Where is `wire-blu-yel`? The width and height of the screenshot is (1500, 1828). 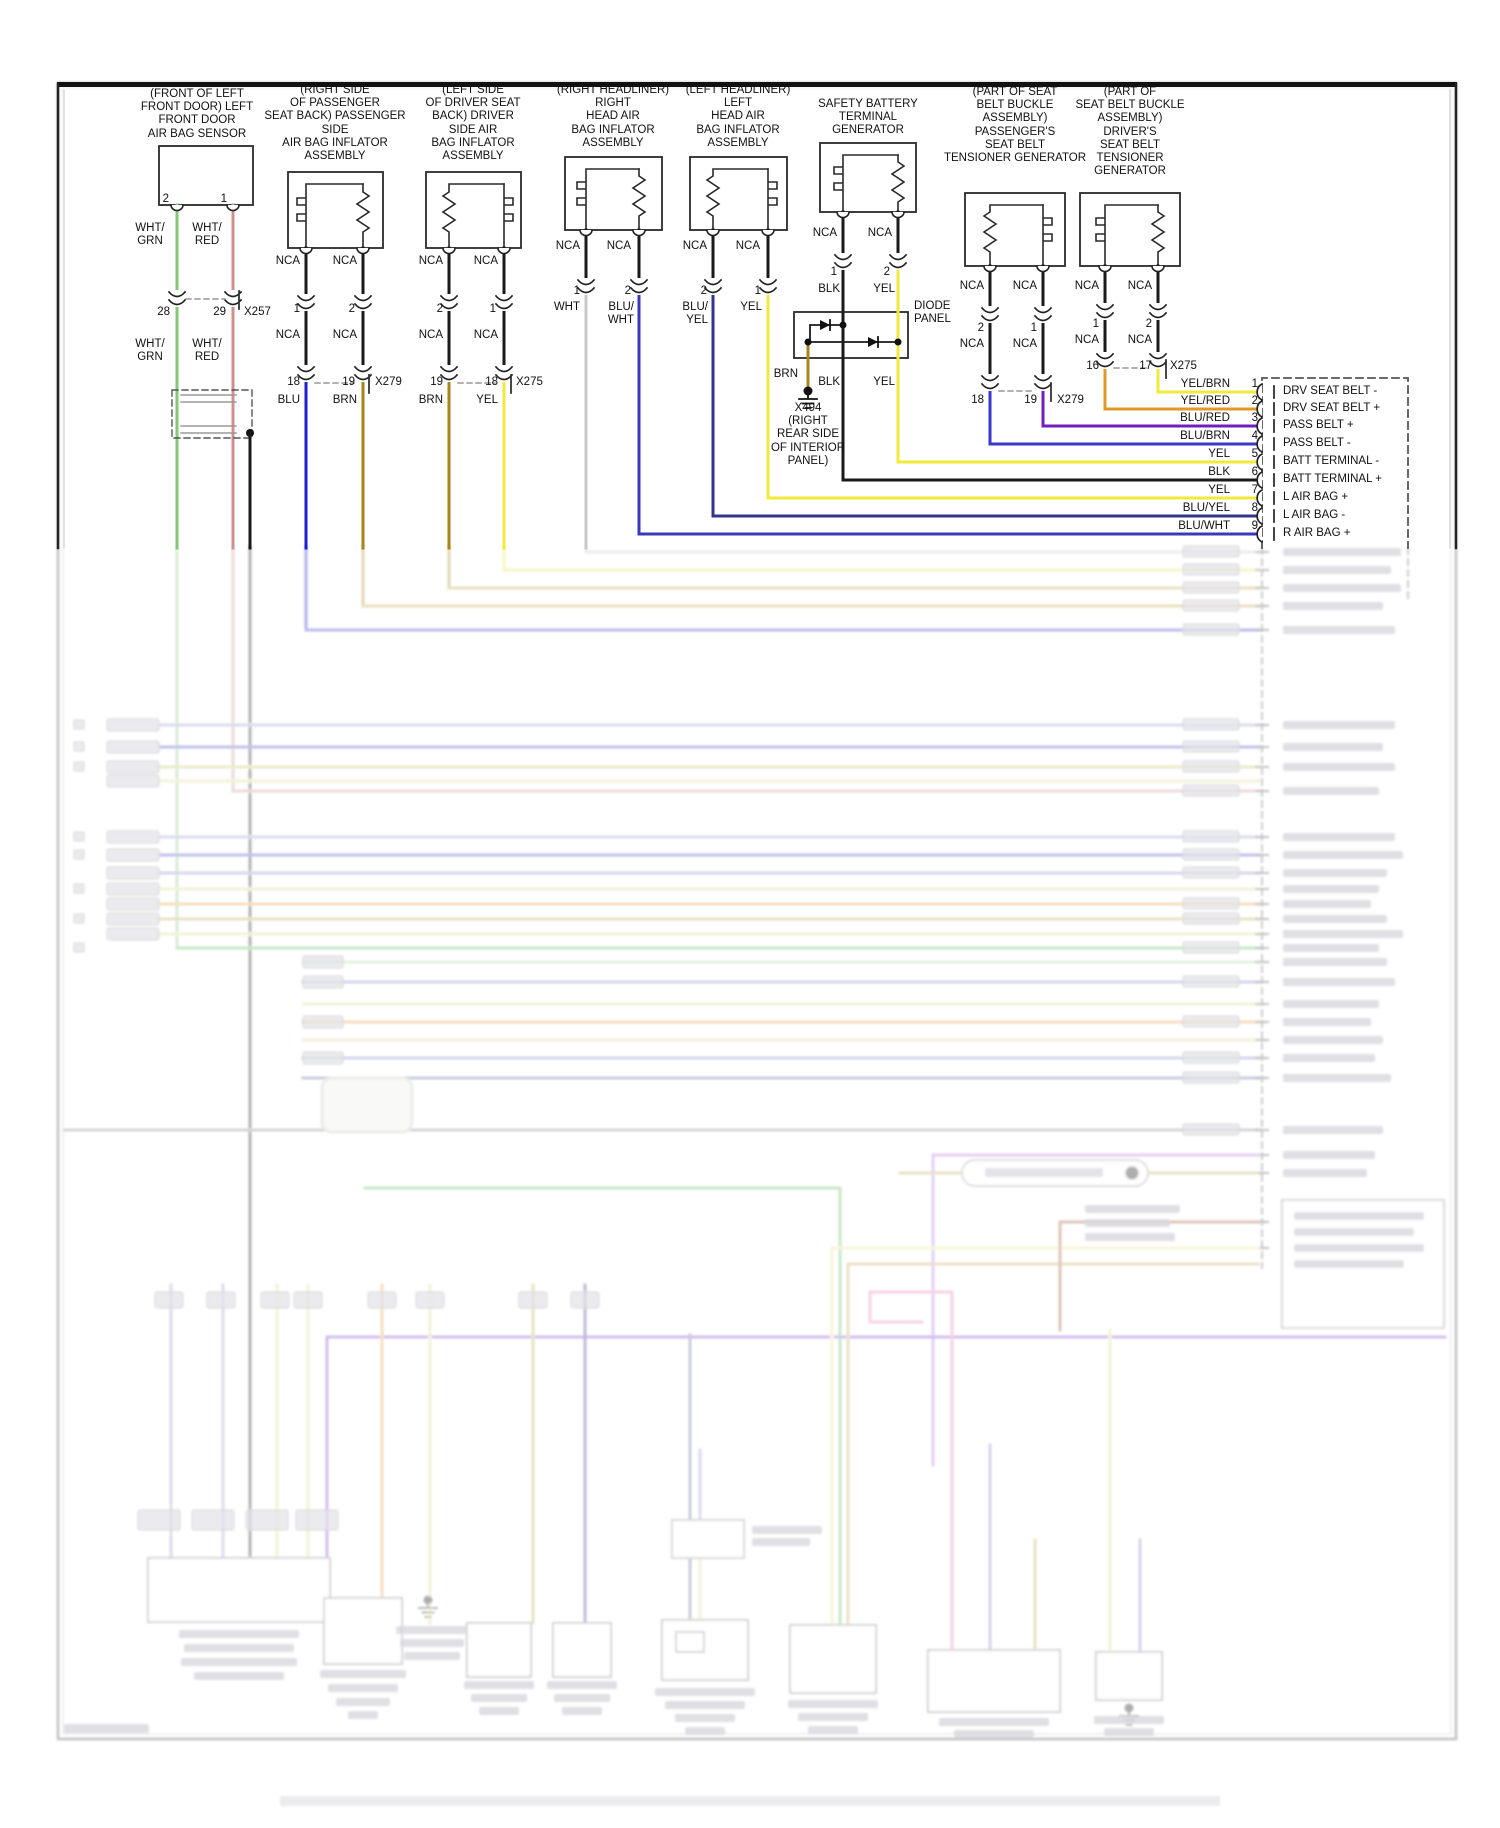 wire-blu-yel is located at coordinates (986, 401).